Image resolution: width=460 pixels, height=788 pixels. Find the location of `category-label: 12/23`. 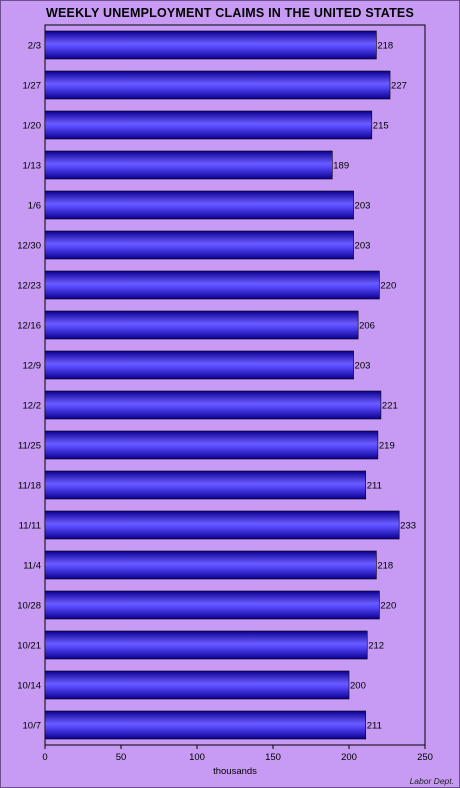

category-label: 12/23 is located at coordinates (29, 286).